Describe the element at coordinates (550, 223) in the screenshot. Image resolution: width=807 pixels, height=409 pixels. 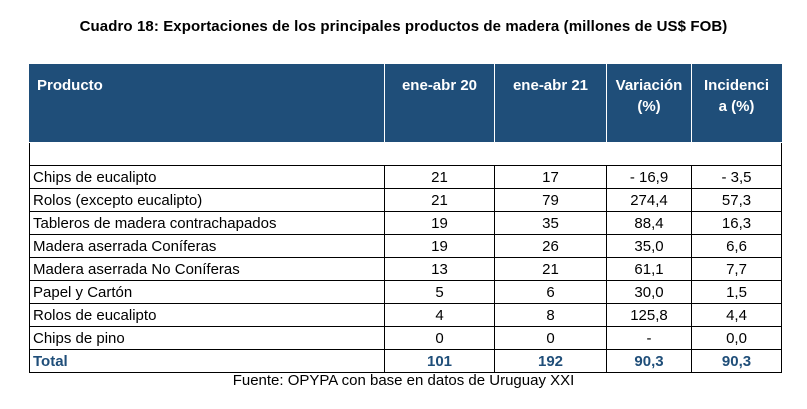
I see `cell-ene-abr-21: 35` at that location.